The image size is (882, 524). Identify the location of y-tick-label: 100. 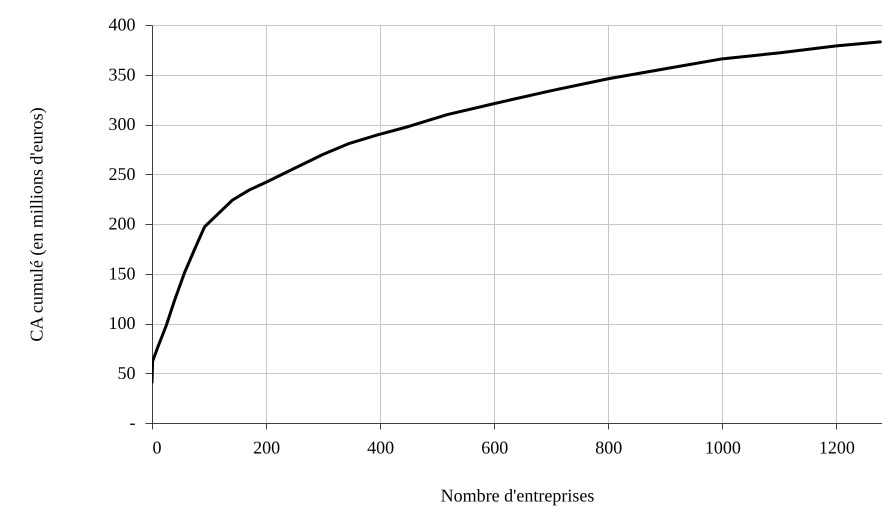
(122, 323).